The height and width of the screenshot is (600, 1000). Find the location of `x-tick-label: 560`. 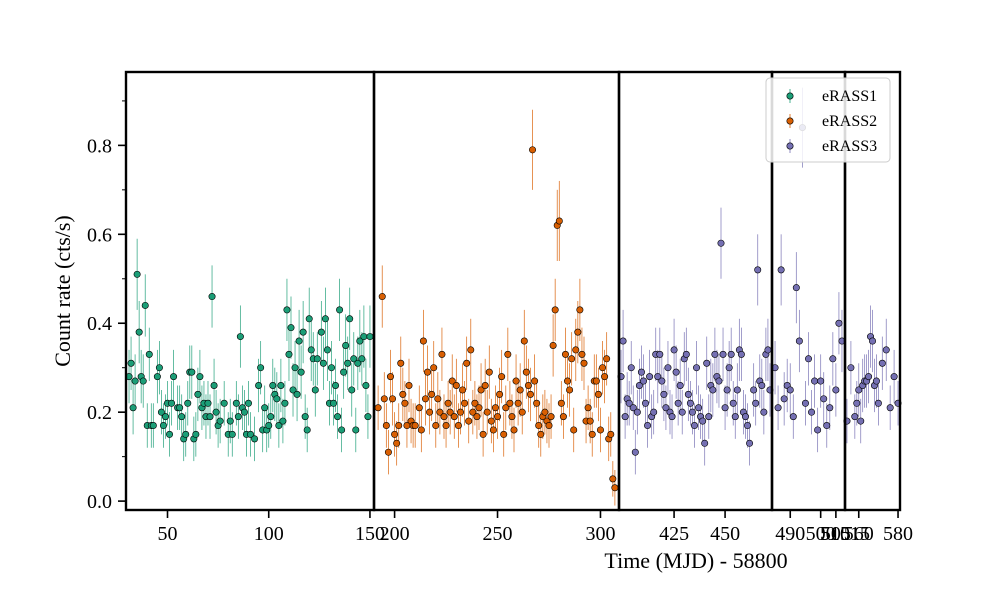

x-tick-label: 560 is located at coordinates (859, 534).